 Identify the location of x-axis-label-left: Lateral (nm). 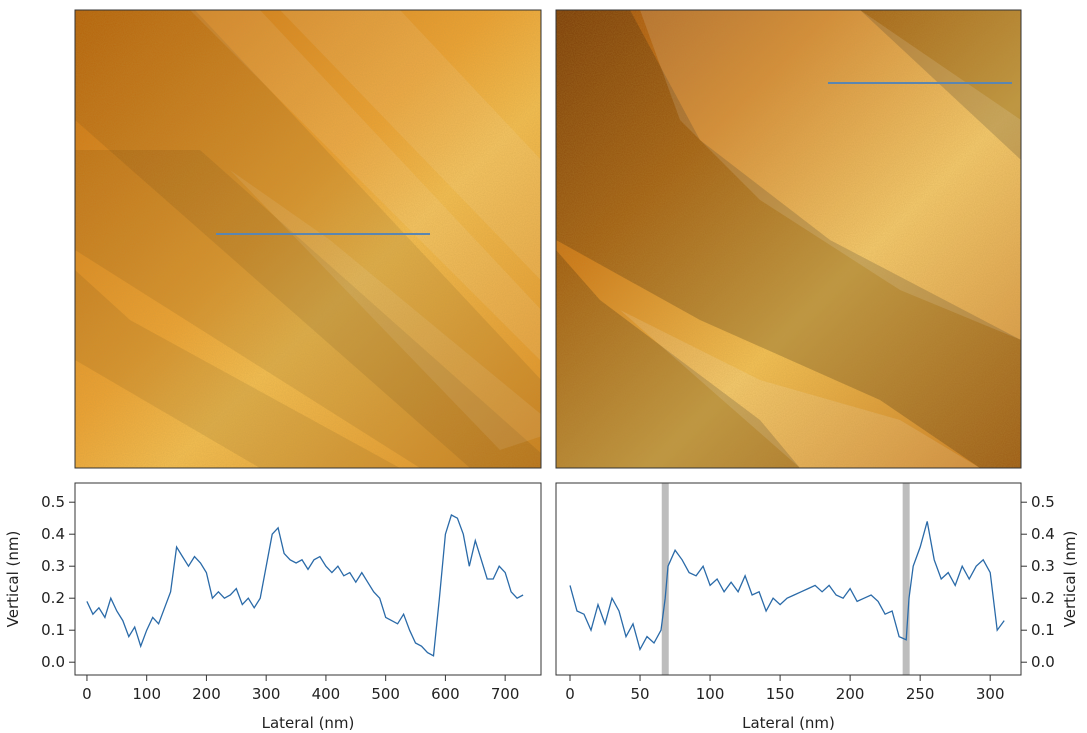
(308, 723).